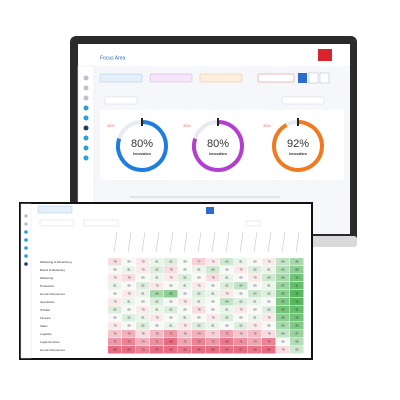 The image size is (400, 400). Describe the element at coordinates (297, 278) in the screenshot. I see `cell-value: 90` at that location.